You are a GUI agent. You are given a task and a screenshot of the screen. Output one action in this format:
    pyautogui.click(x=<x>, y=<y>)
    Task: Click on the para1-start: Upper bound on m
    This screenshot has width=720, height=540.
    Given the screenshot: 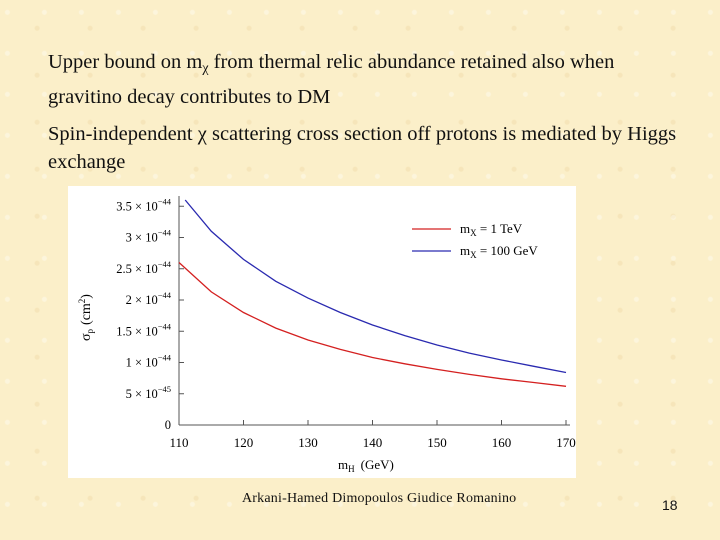 What is the action you would take?
    pyautogui.click(x=125, y=62)
    